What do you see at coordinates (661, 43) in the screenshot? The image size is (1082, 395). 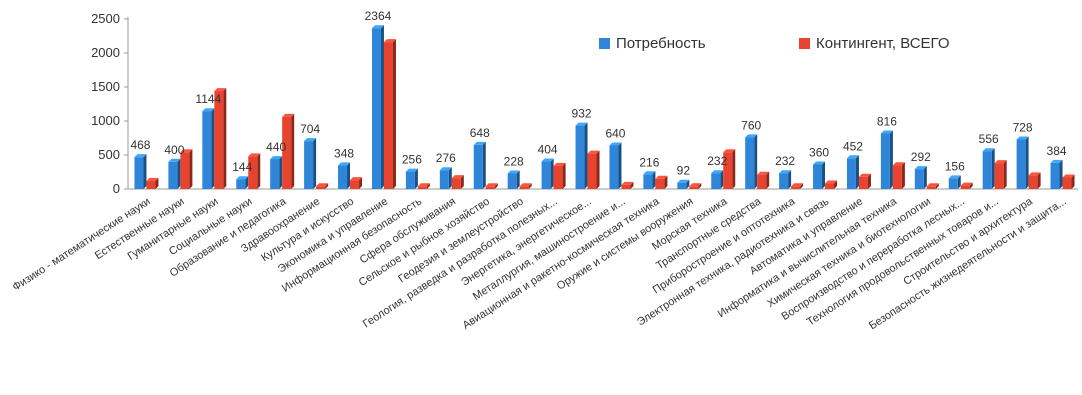 I see `legend-label-series-1: Потребность` at bounding box center [661, 43].